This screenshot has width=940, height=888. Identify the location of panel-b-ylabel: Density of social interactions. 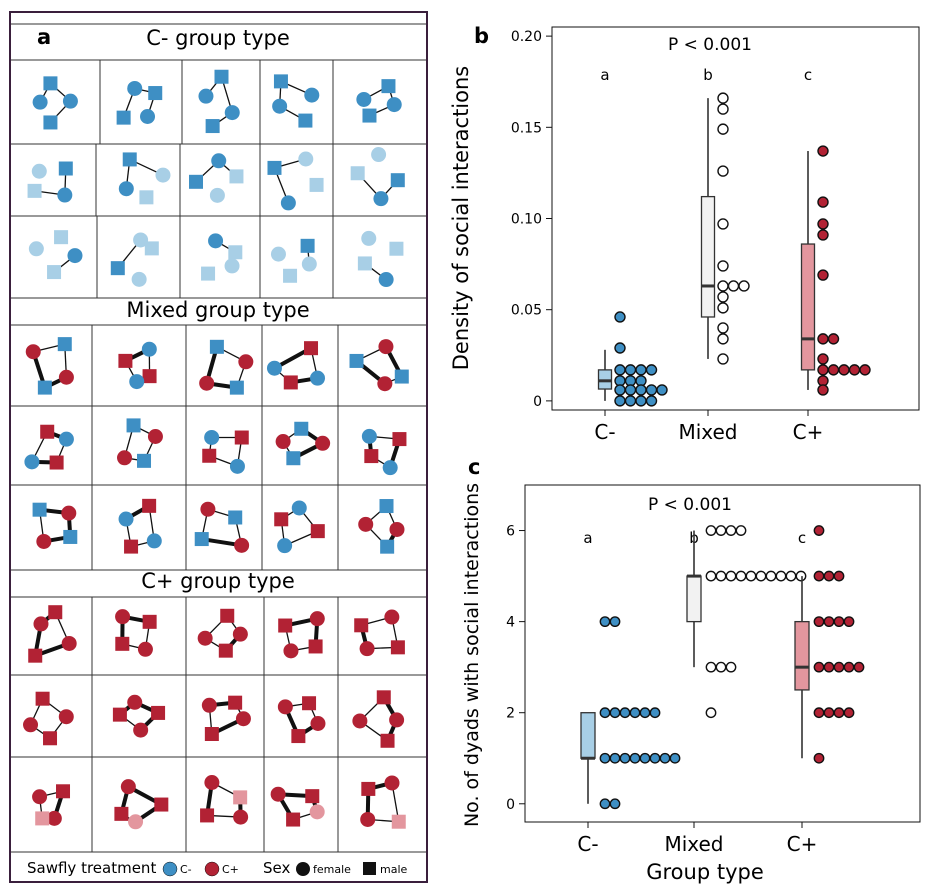
(461, 218).